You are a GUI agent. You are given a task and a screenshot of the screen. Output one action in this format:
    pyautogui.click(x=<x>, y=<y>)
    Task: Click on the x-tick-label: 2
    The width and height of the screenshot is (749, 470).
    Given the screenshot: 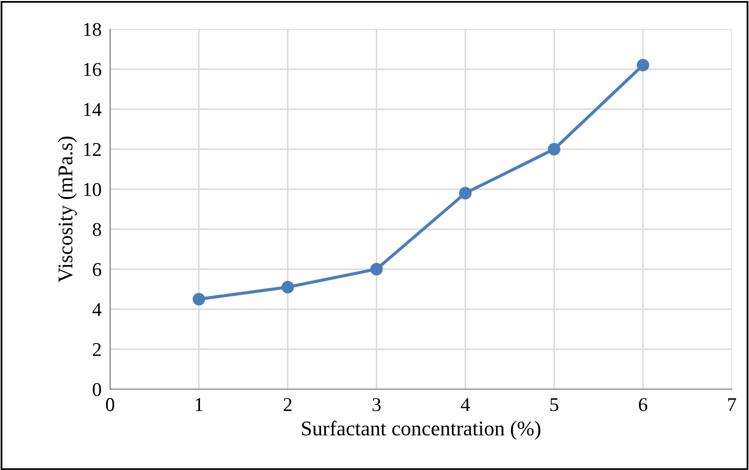 What is the action you would take?
    pyautogui.click(x=288, y=404)
    